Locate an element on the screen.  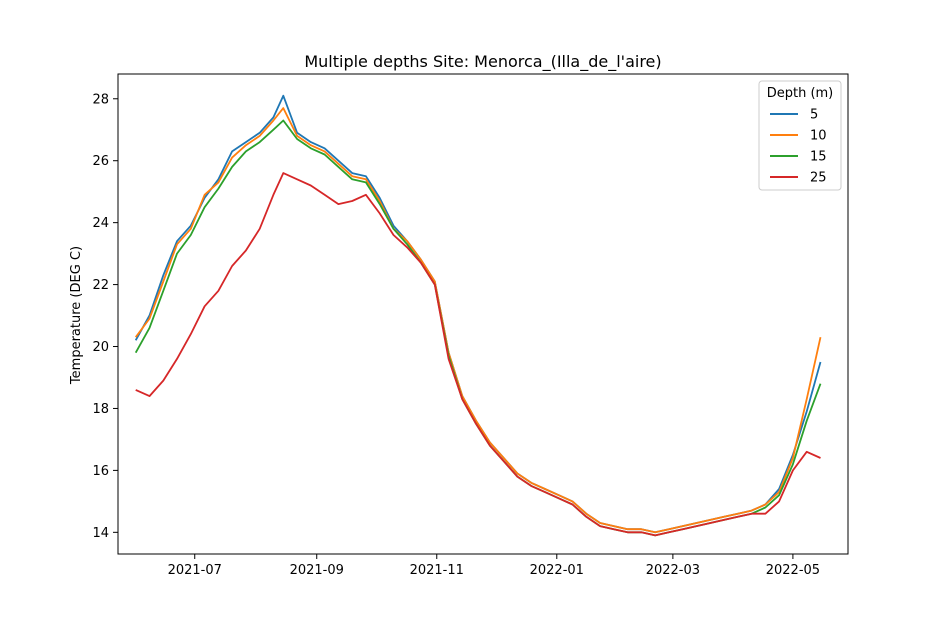
legend-title: Depth (m) is located at coordinates (800, 93).